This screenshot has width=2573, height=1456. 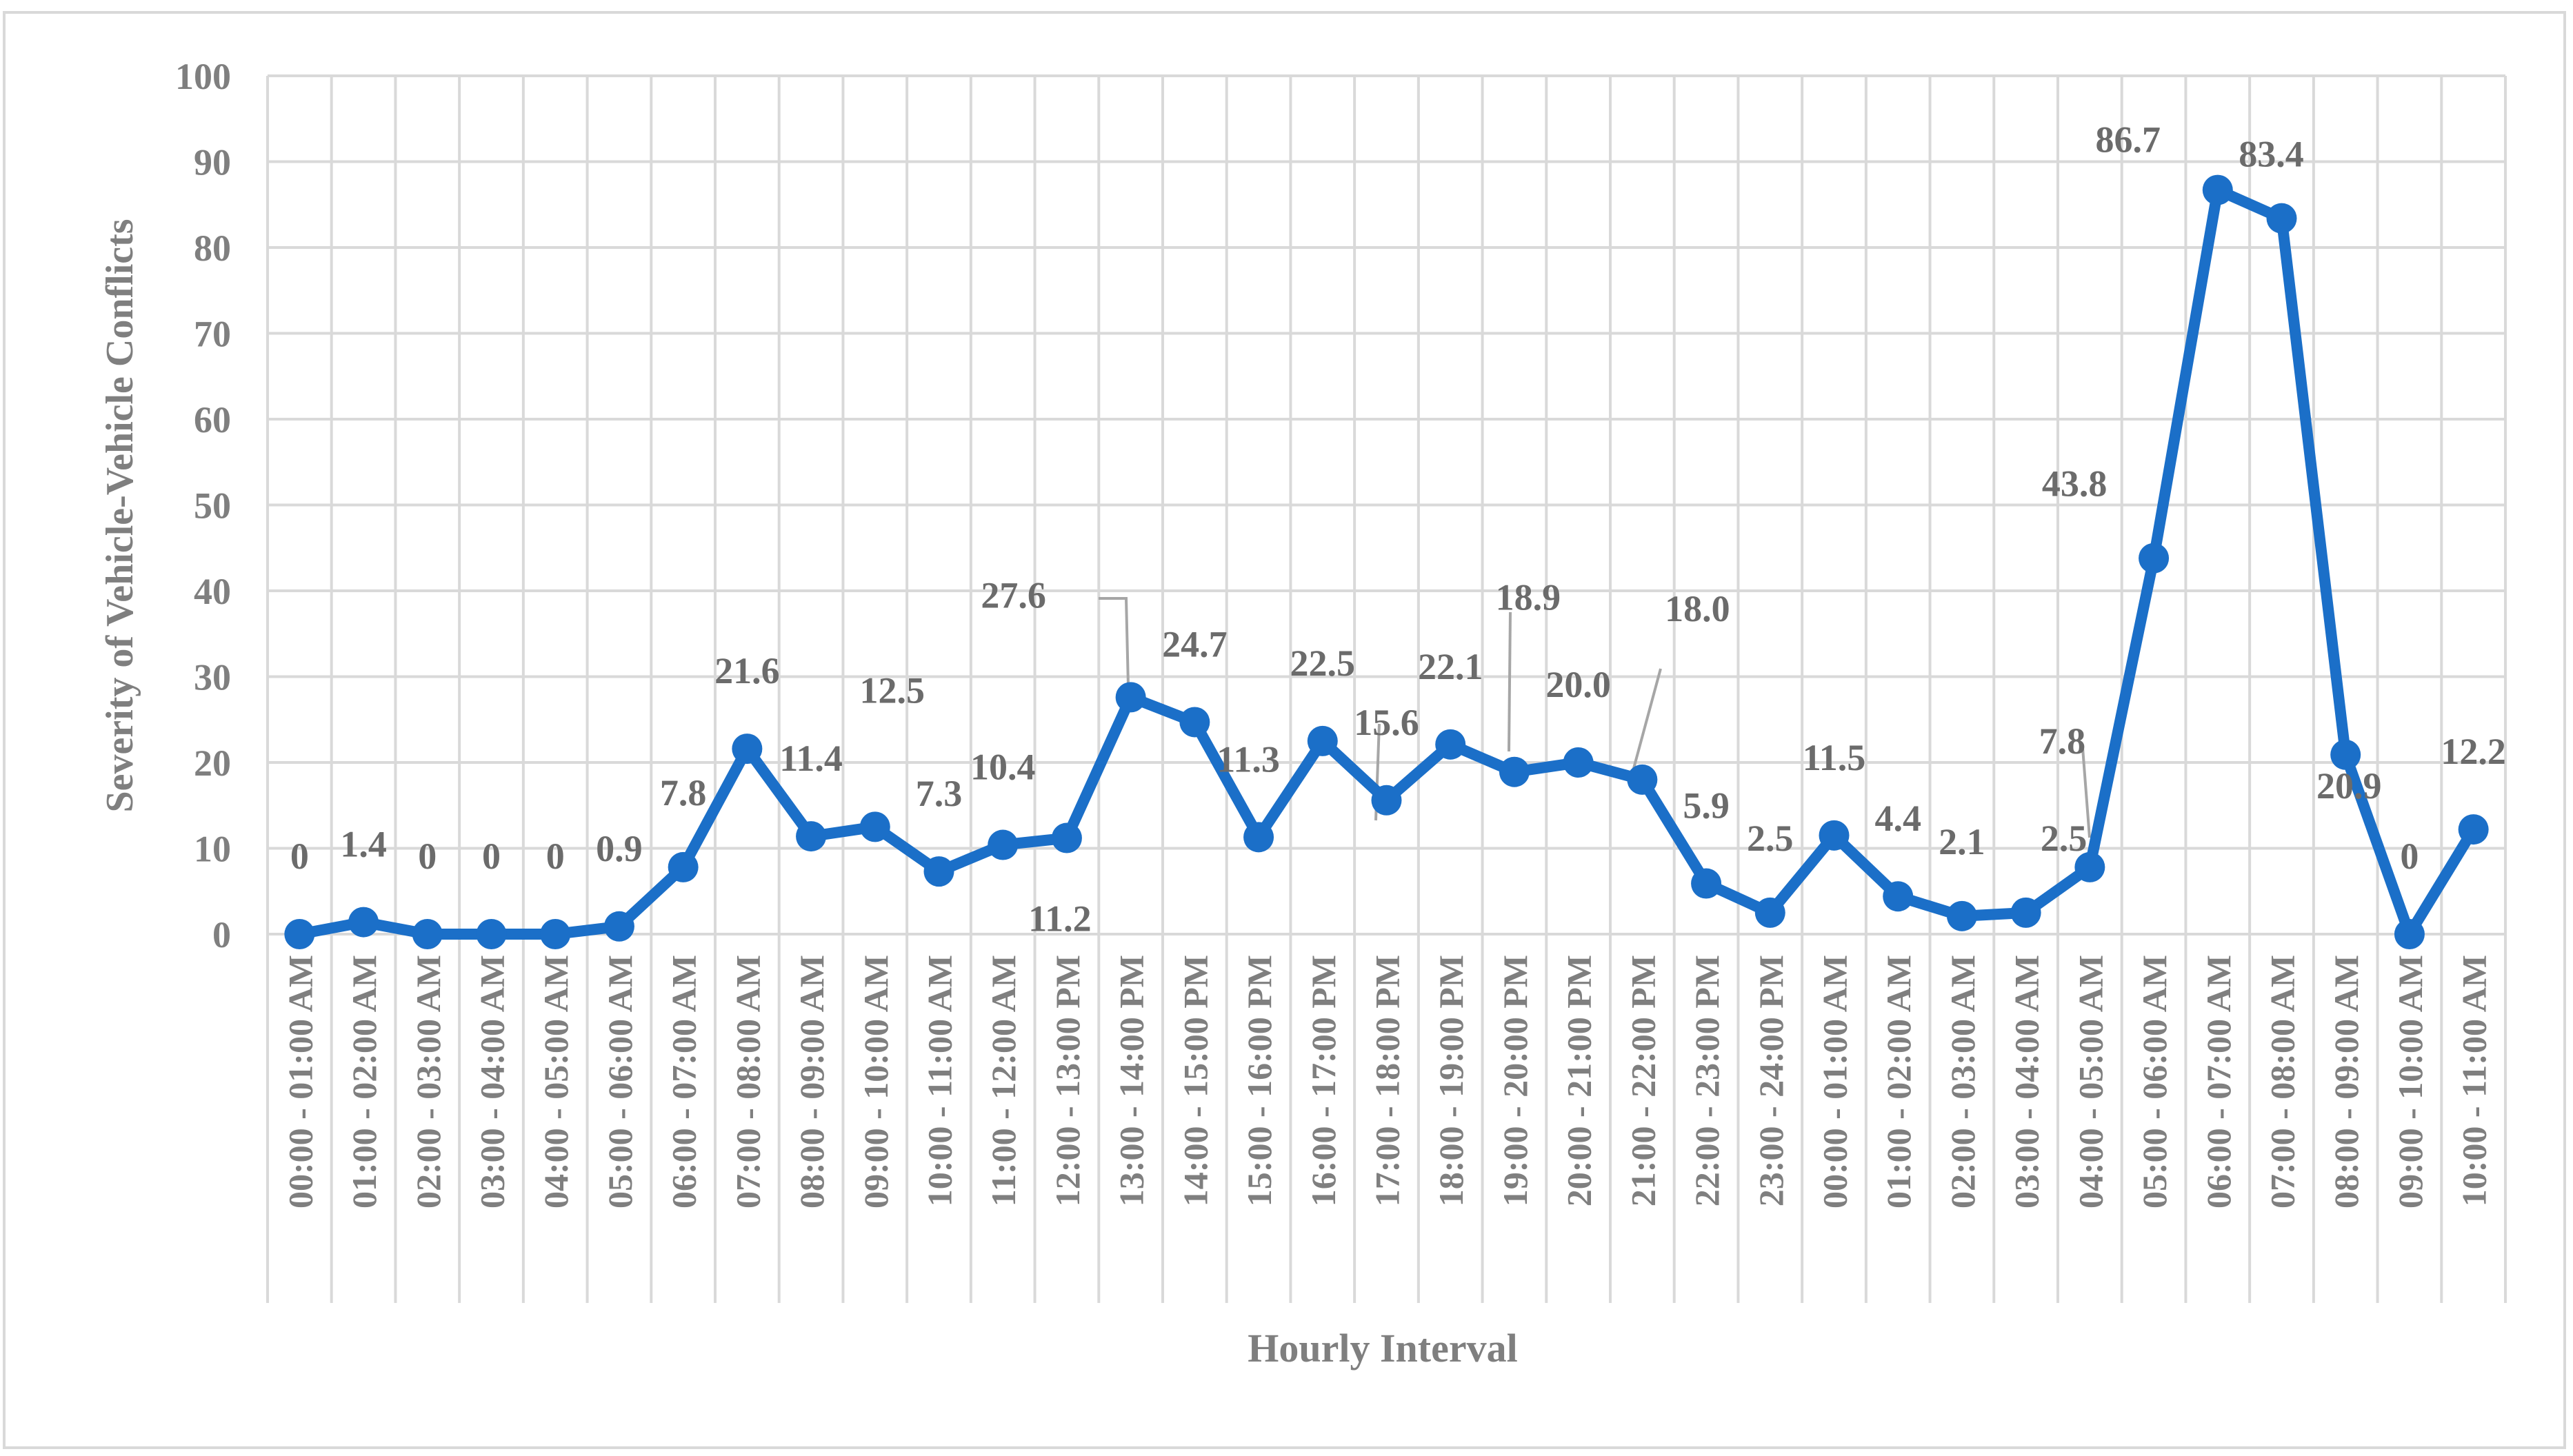 What do you see at coordinates (1248, 759) in the screenshot?
I see `data-label: 11.3` at bounding box center [1248, 759].